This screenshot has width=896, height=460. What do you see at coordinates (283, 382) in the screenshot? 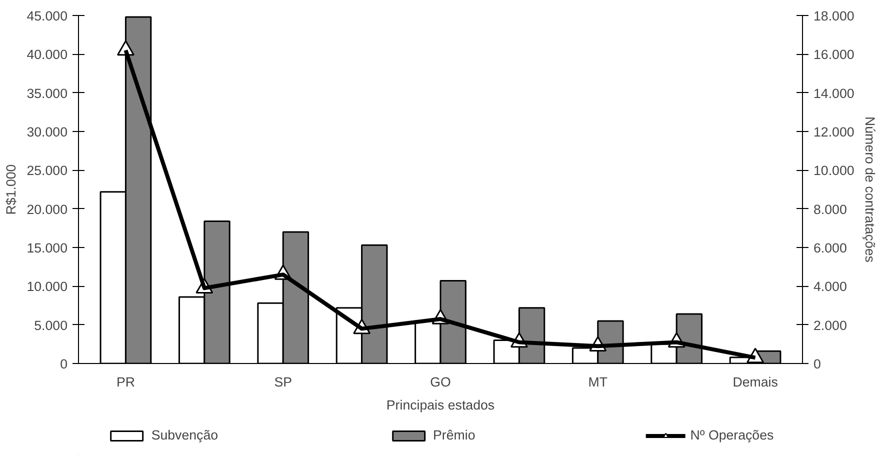
I see `x-tick-label: SP` at bounding box center [283, 382].